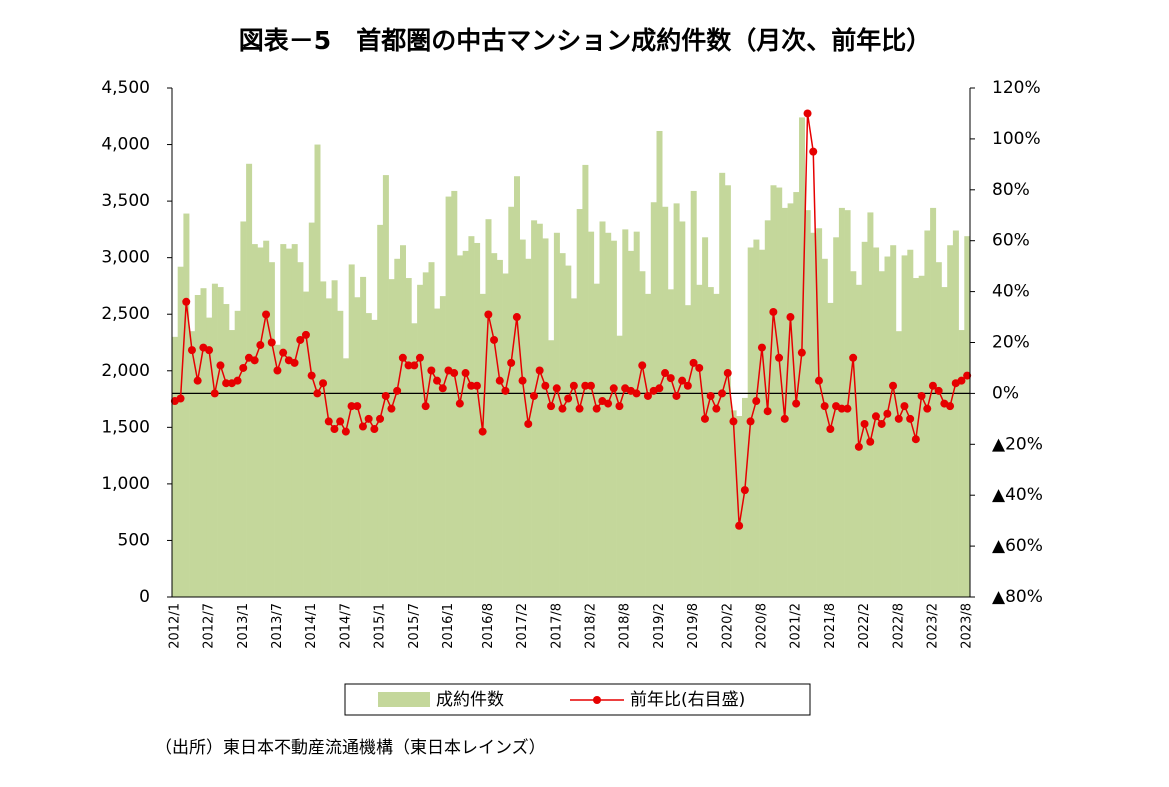 Image resolution: width=1169 pixels, height=787 pixels. Describe the element at coordinates (345, 626) in the screenshot. I see `x-tick-label: 2014/7` at that location.